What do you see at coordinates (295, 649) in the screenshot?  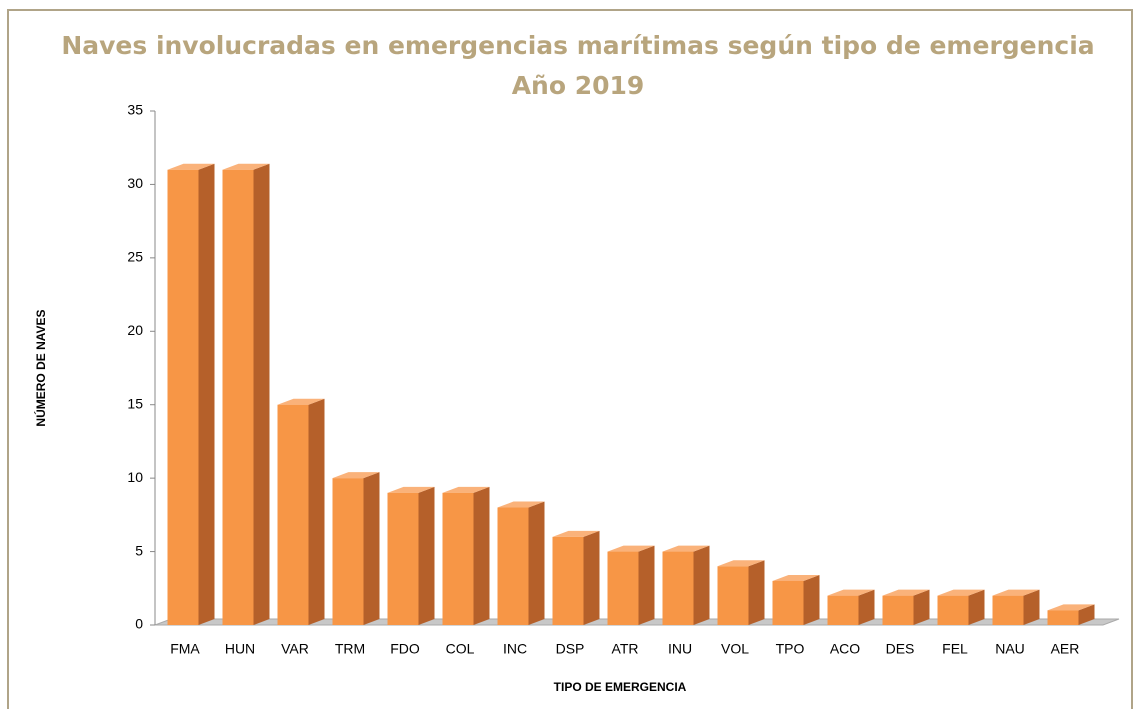 I see `x-tick-label: VAR` at bounding box center [295, 649].